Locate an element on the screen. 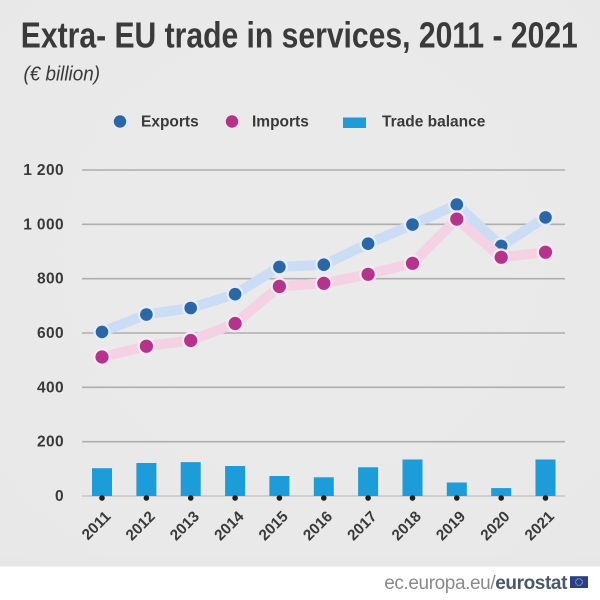  svg-text: Trade balance is located at coordinates (434, 122).